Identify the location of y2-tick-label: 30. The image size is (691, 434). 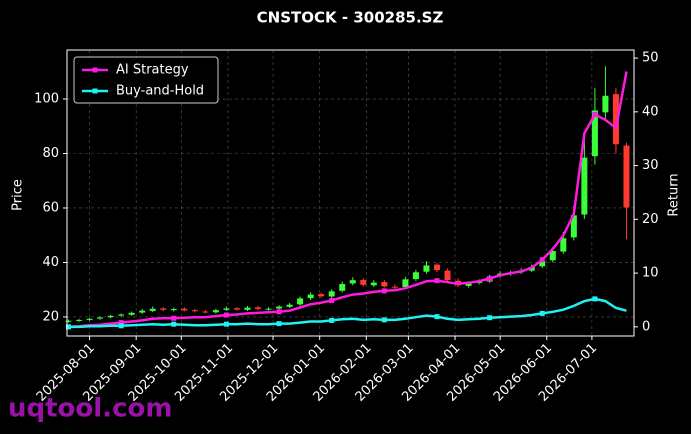
(650, 165).